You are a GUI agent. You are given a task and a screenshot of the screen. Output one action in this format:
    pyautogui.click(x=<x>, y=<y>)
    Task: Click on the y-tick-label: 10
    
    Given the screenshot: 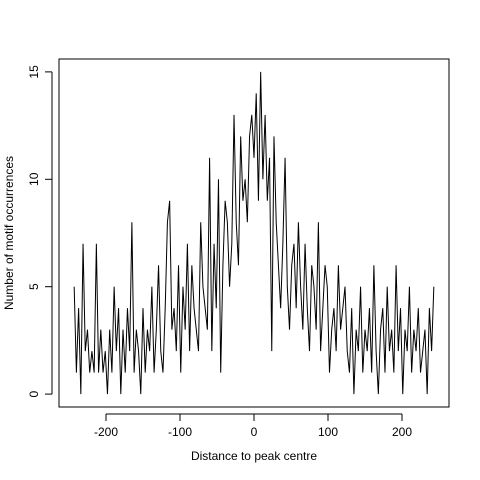 What is the action you would take?
    pyautogui.click(x=34, y=179)
    